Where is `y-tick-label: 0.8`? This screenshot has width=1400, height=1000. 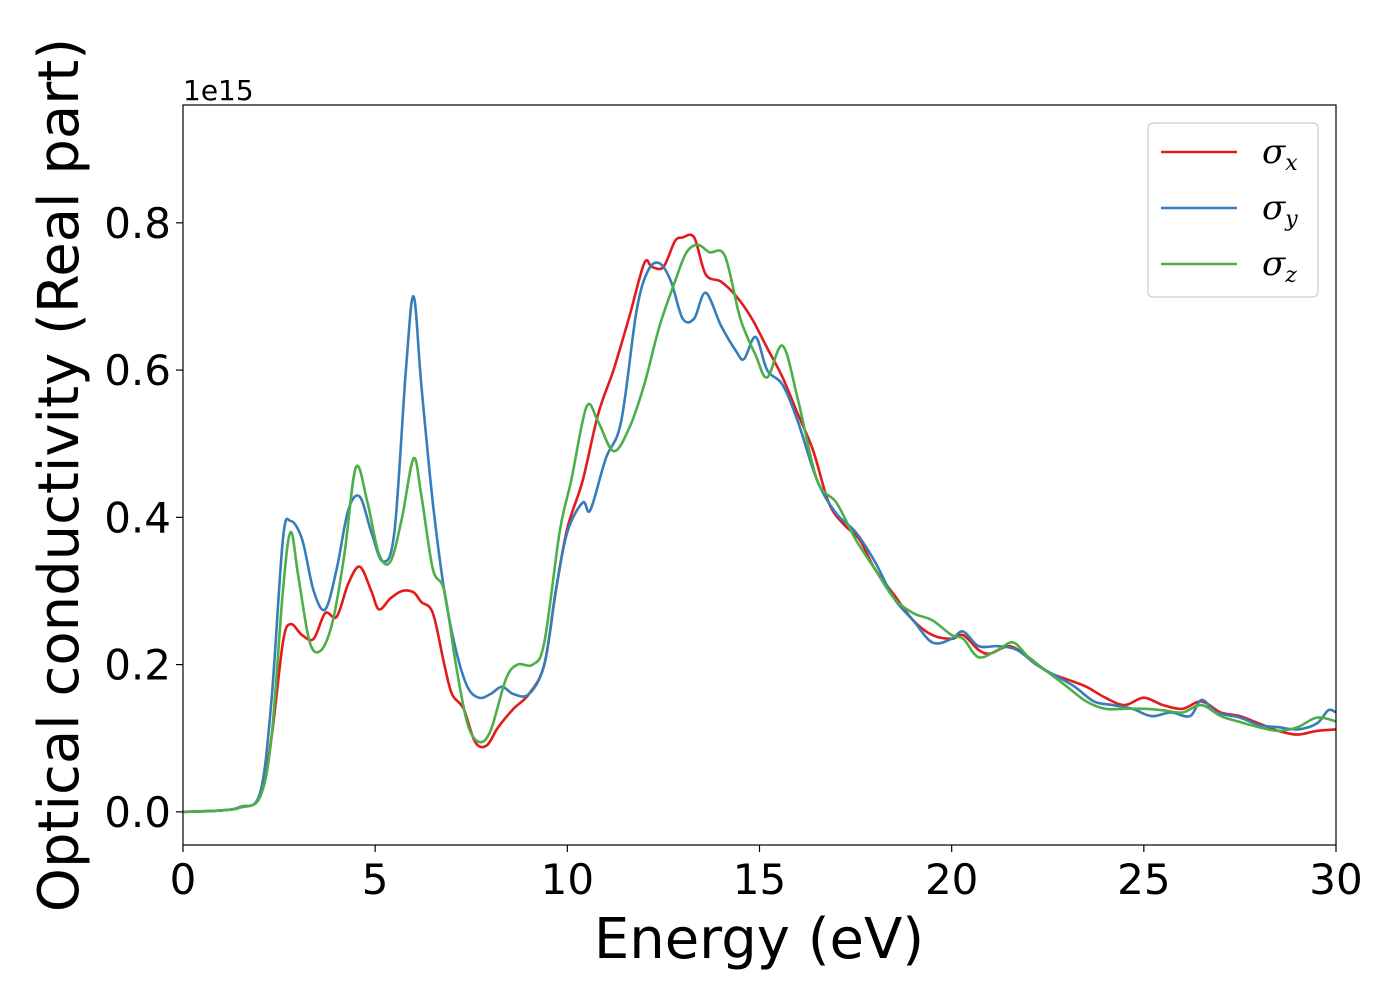
y-tick-label: 0.8 is located at coordinates (137, 223).